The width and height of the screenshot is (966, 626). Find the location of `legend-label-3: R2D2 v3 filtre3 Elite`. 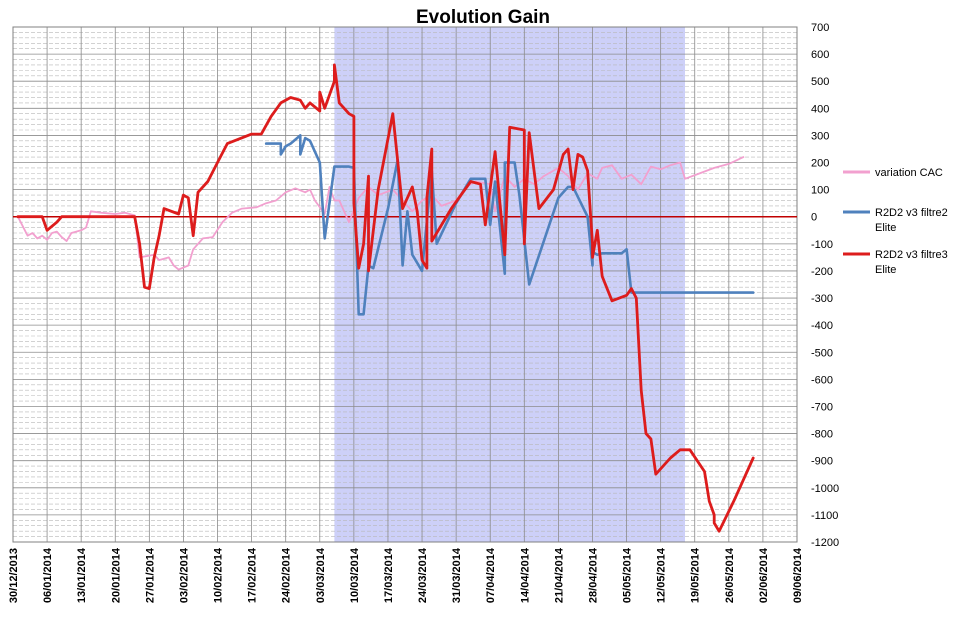

legend-label-3: R2D2 v3 filtre3 Elite is located at coordinates (911, 262).